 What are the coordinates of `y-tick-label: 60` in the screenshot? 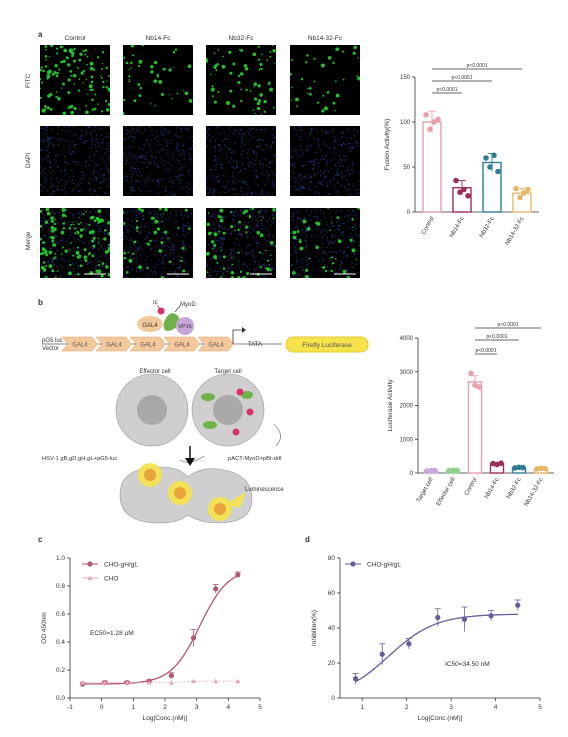 It's located at (332, 593).